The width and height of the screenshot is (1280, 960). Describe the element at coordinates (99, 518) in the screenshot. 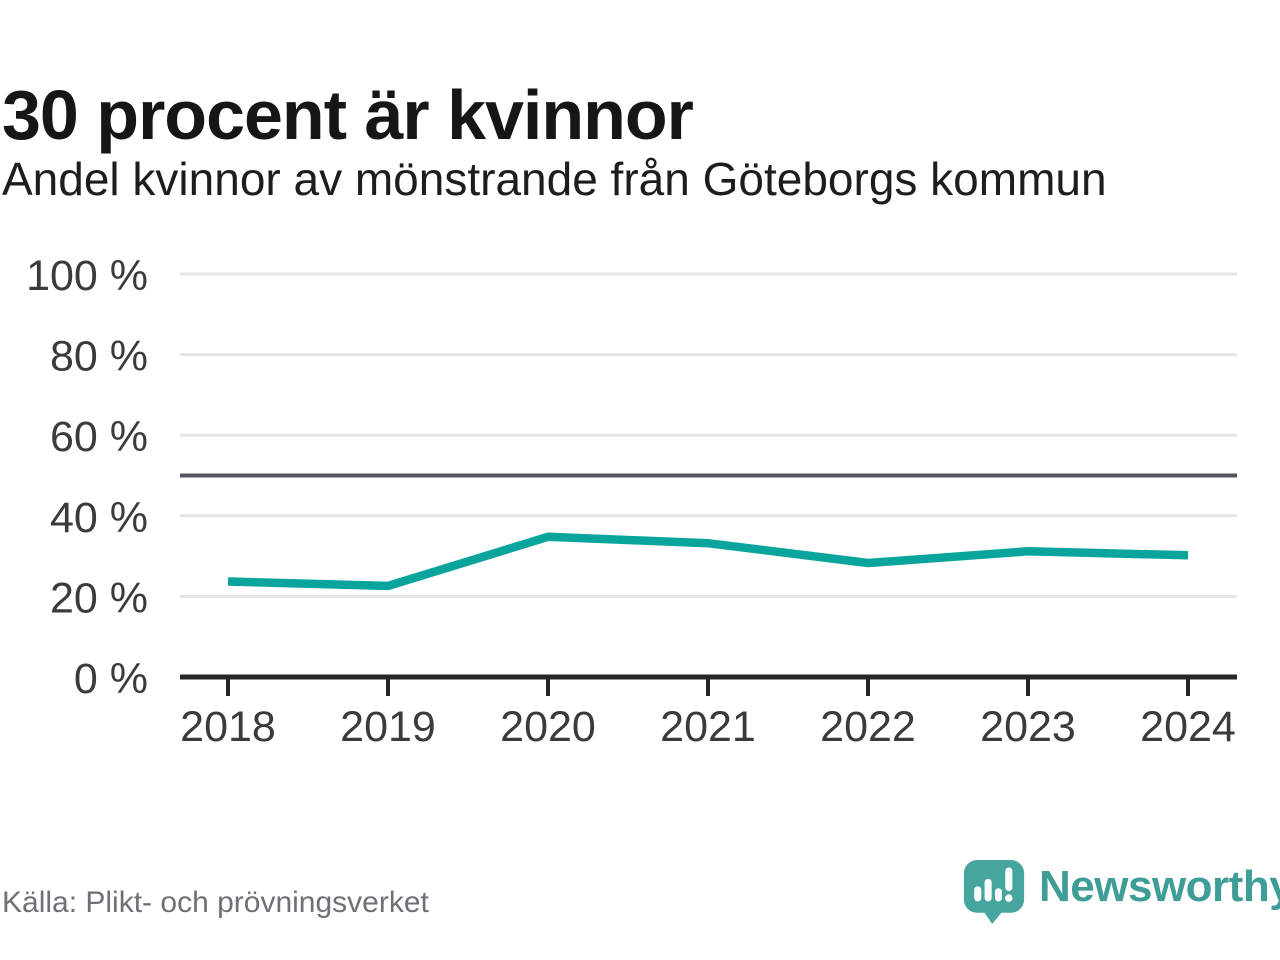

I see `y-tick-label-40: 40 %` at that location.